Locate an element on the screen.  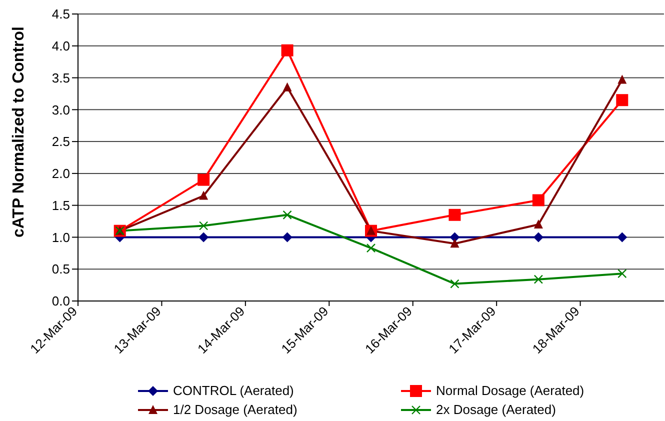
y-tick-label: 0.0 is located at coordinates (61, 301).